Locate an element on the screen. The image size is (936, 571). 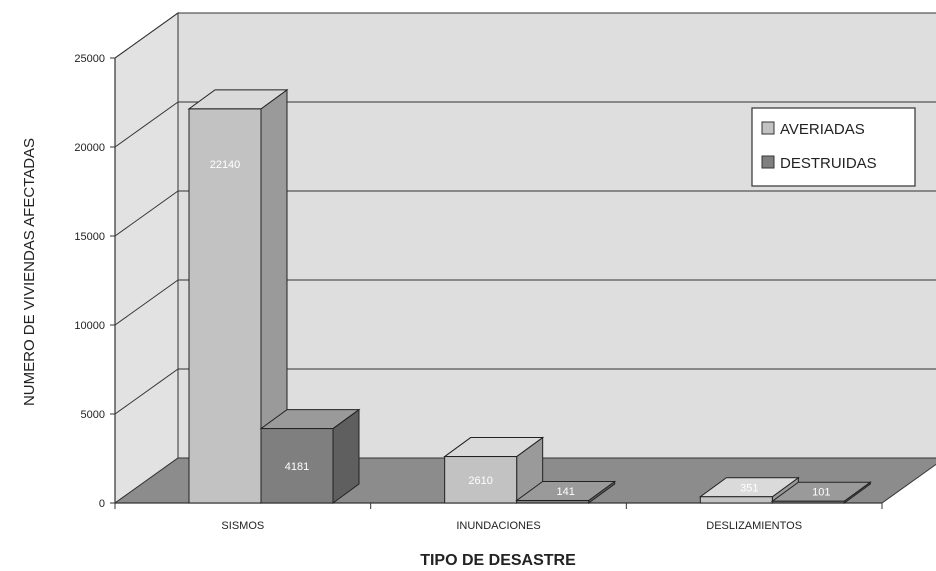
bar-averiadas-sismos: 22140 is located at coordinates (238, 296).